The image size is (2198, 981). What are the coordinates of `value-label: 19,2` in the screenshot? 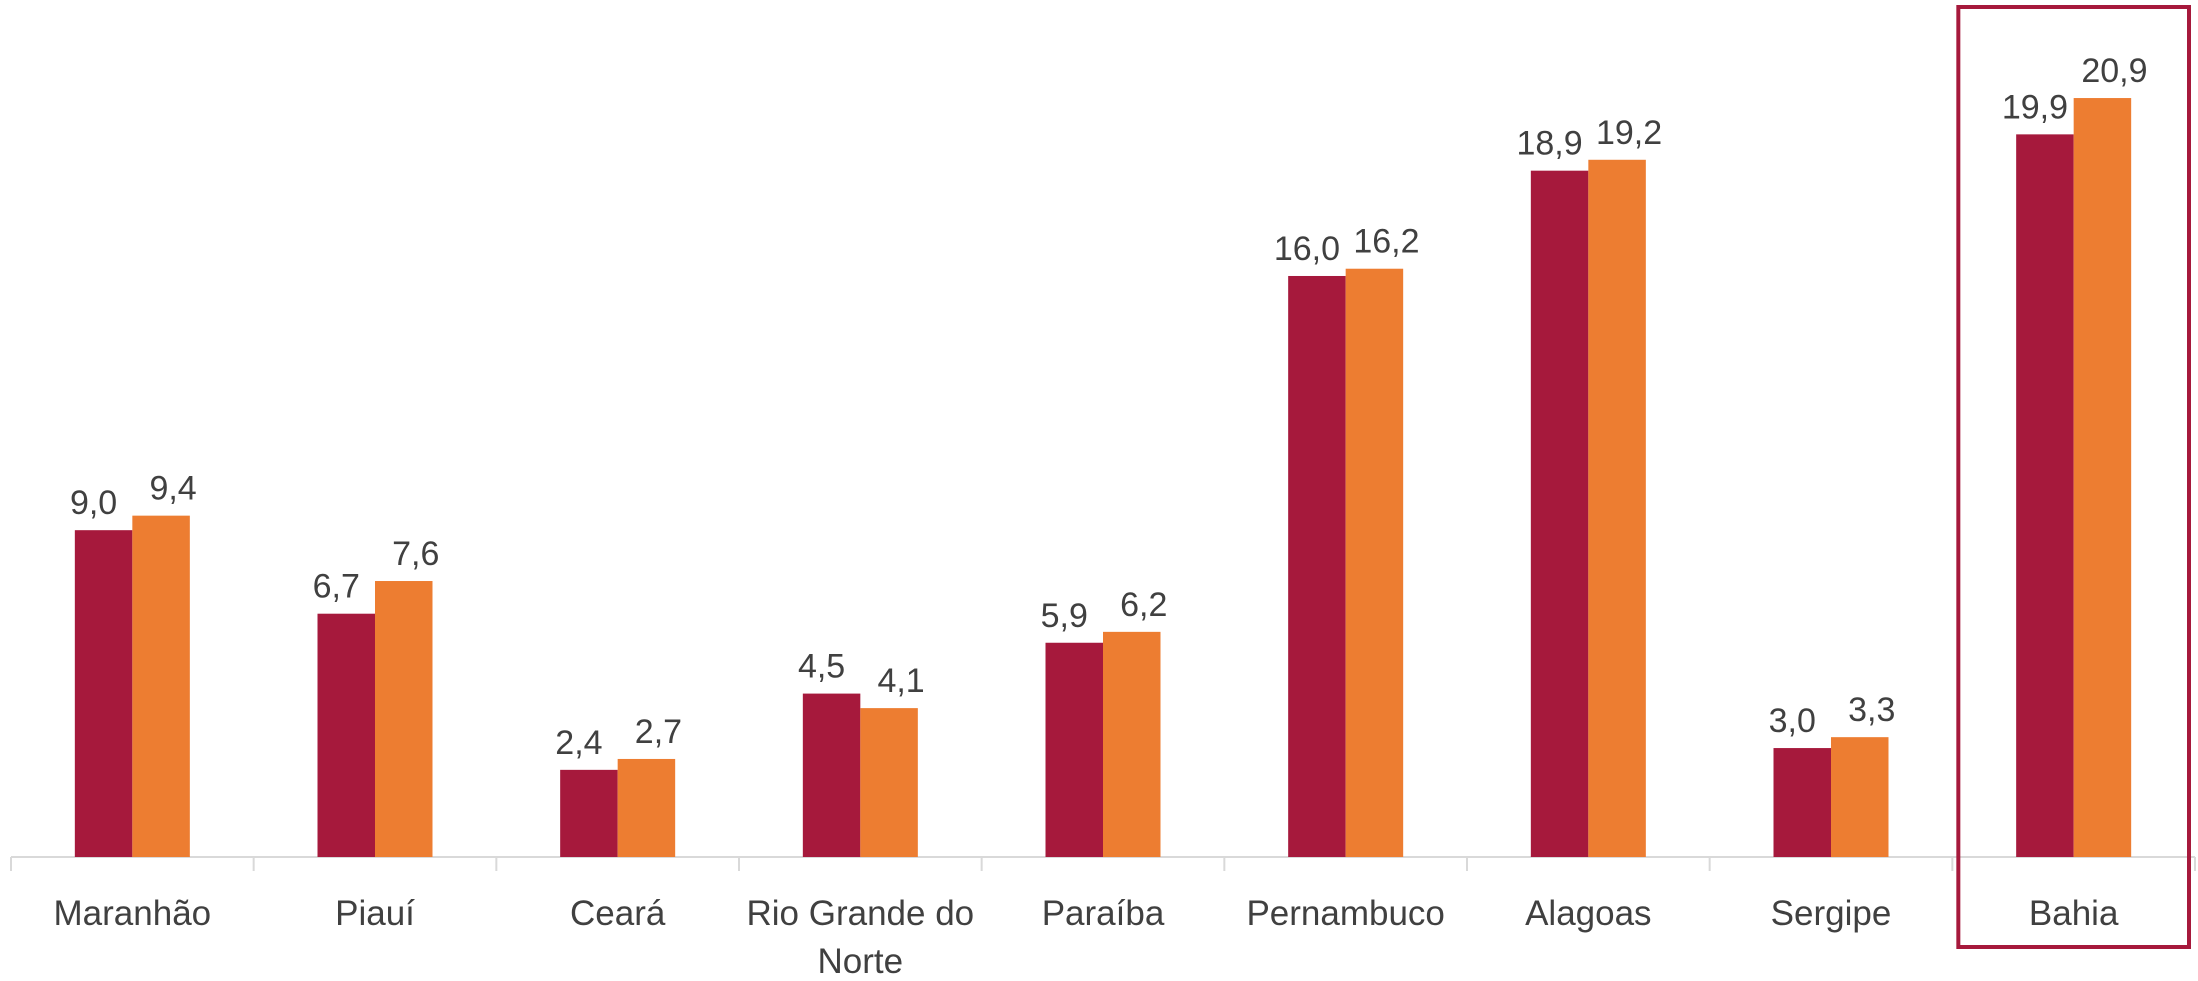 It's located at (1629, 133).